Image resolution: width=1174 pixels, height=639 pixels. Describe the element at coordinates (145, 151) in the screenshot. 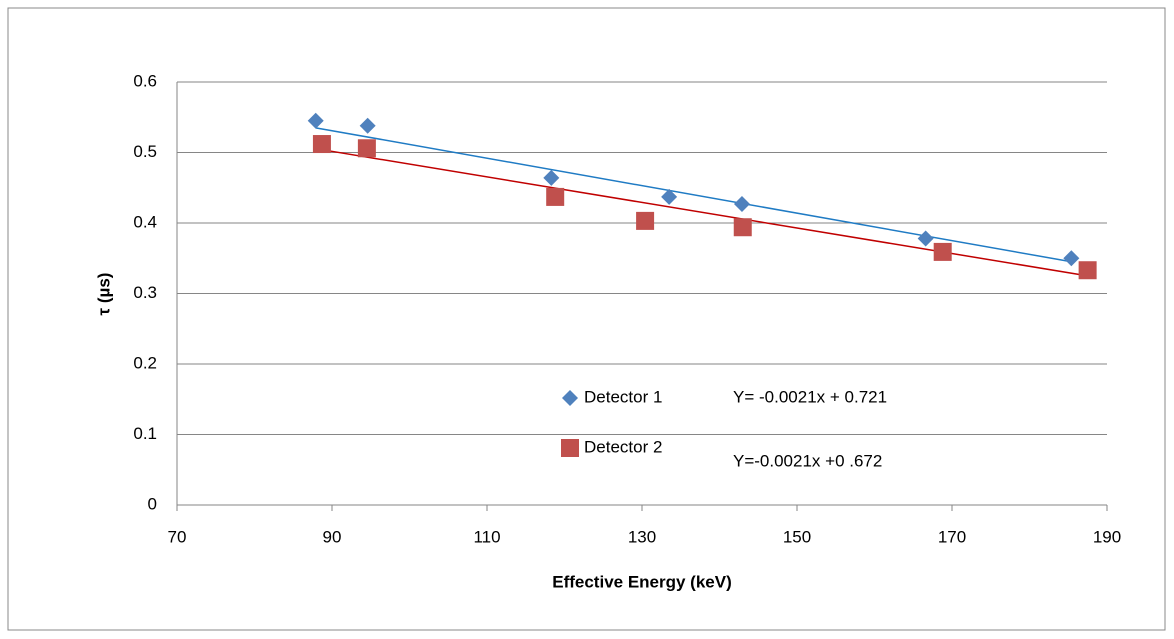

I see `y-tick-label: 0.5` at that location.